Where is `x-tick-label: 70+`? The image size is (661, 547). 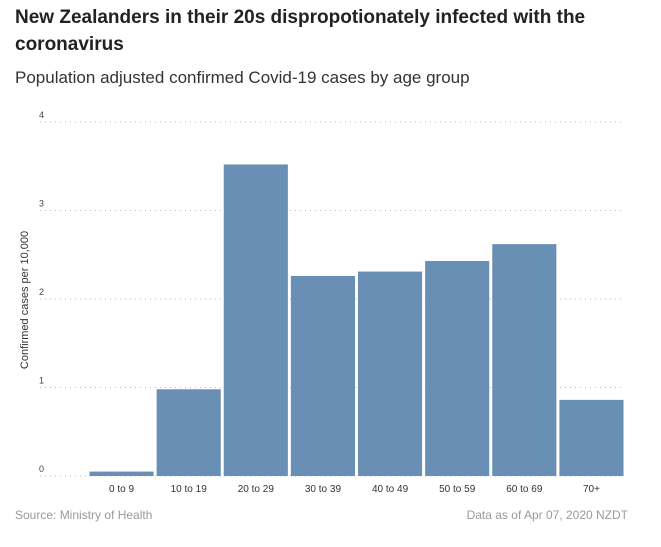 x-tick-label: 70+ is located at coordinates (591, 489).